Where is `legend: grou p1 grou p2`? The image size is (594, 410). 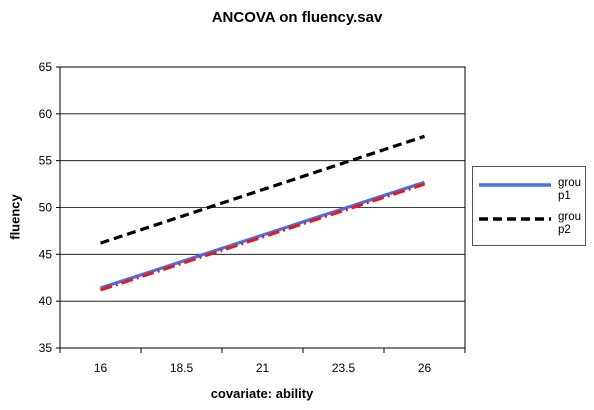
legend: grou p1 grou p2 is located at coordinates (529, 206).